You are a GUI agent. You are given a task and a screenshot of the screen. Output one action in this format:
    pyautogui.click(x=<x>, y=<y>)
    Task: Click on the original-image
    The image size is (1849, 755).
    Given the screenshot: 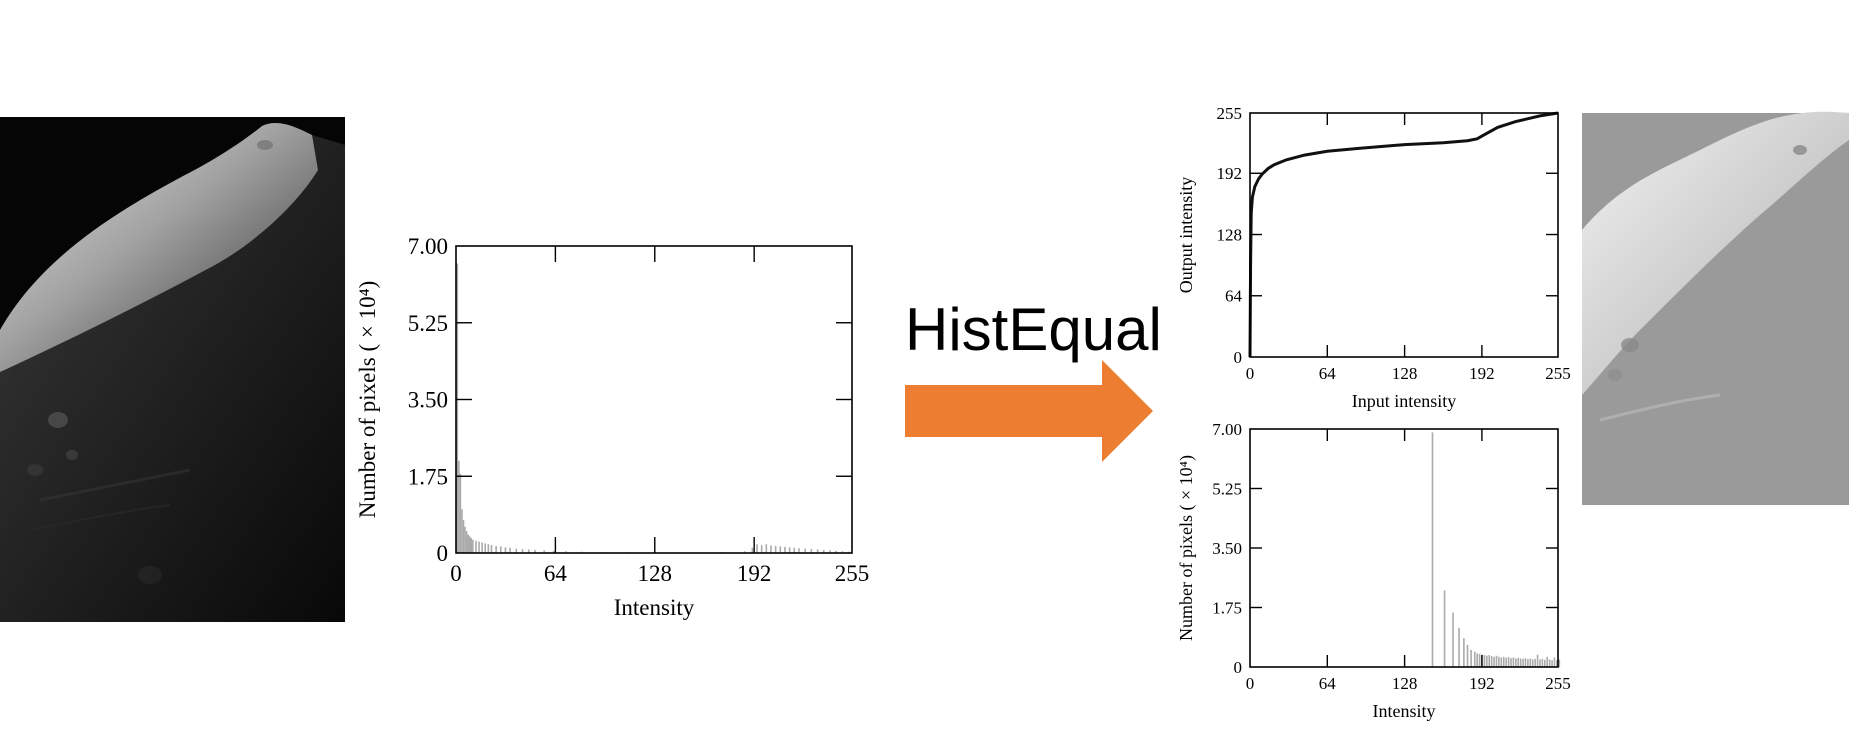 What is the action you would take?
    pyautogui.click(x=172, y=370)
    